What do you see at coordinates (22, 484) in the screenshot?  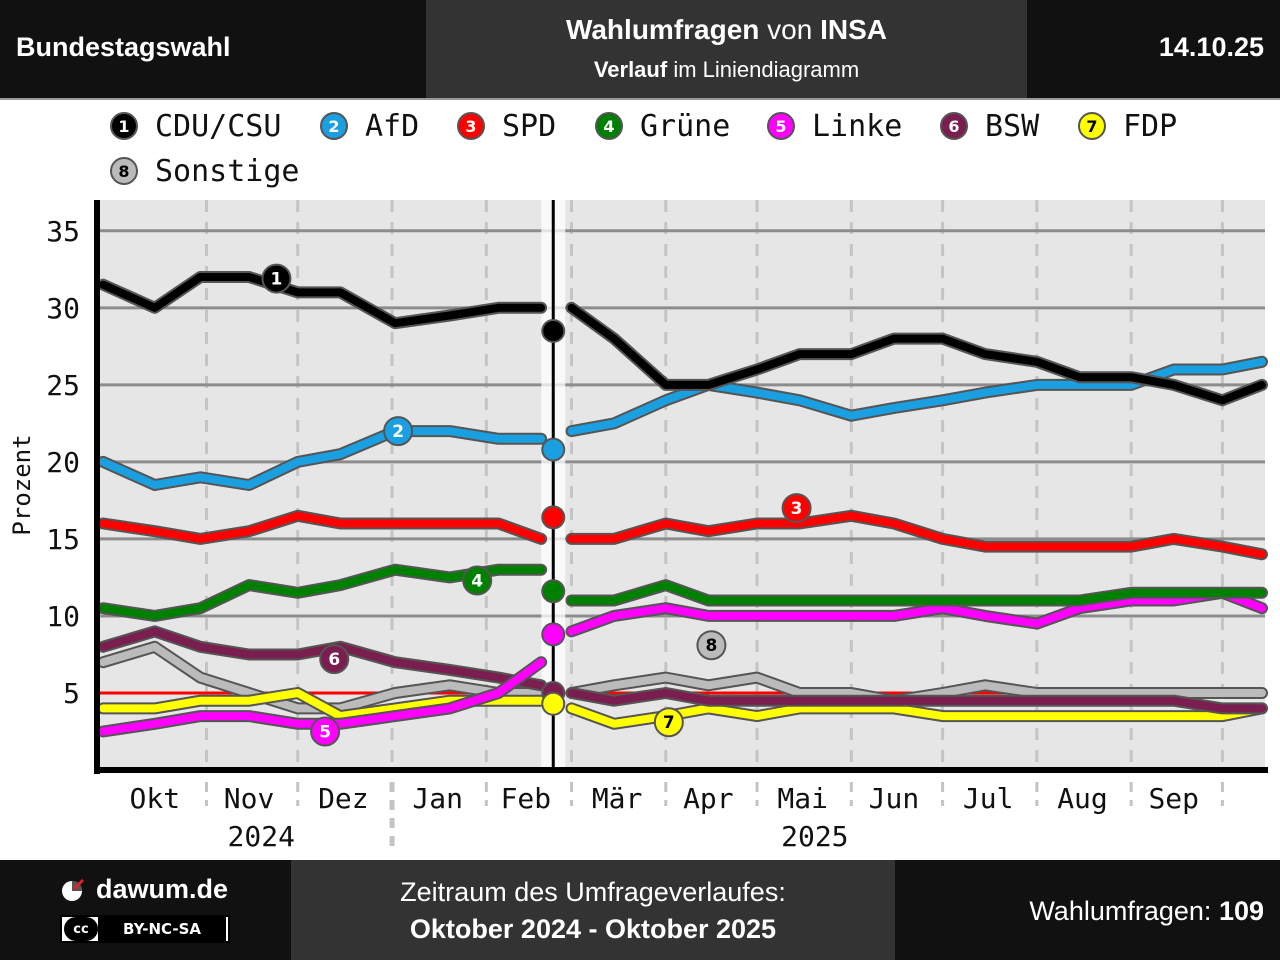 I see `y-axis-label: Prozent` at bounding box center [22, 484].